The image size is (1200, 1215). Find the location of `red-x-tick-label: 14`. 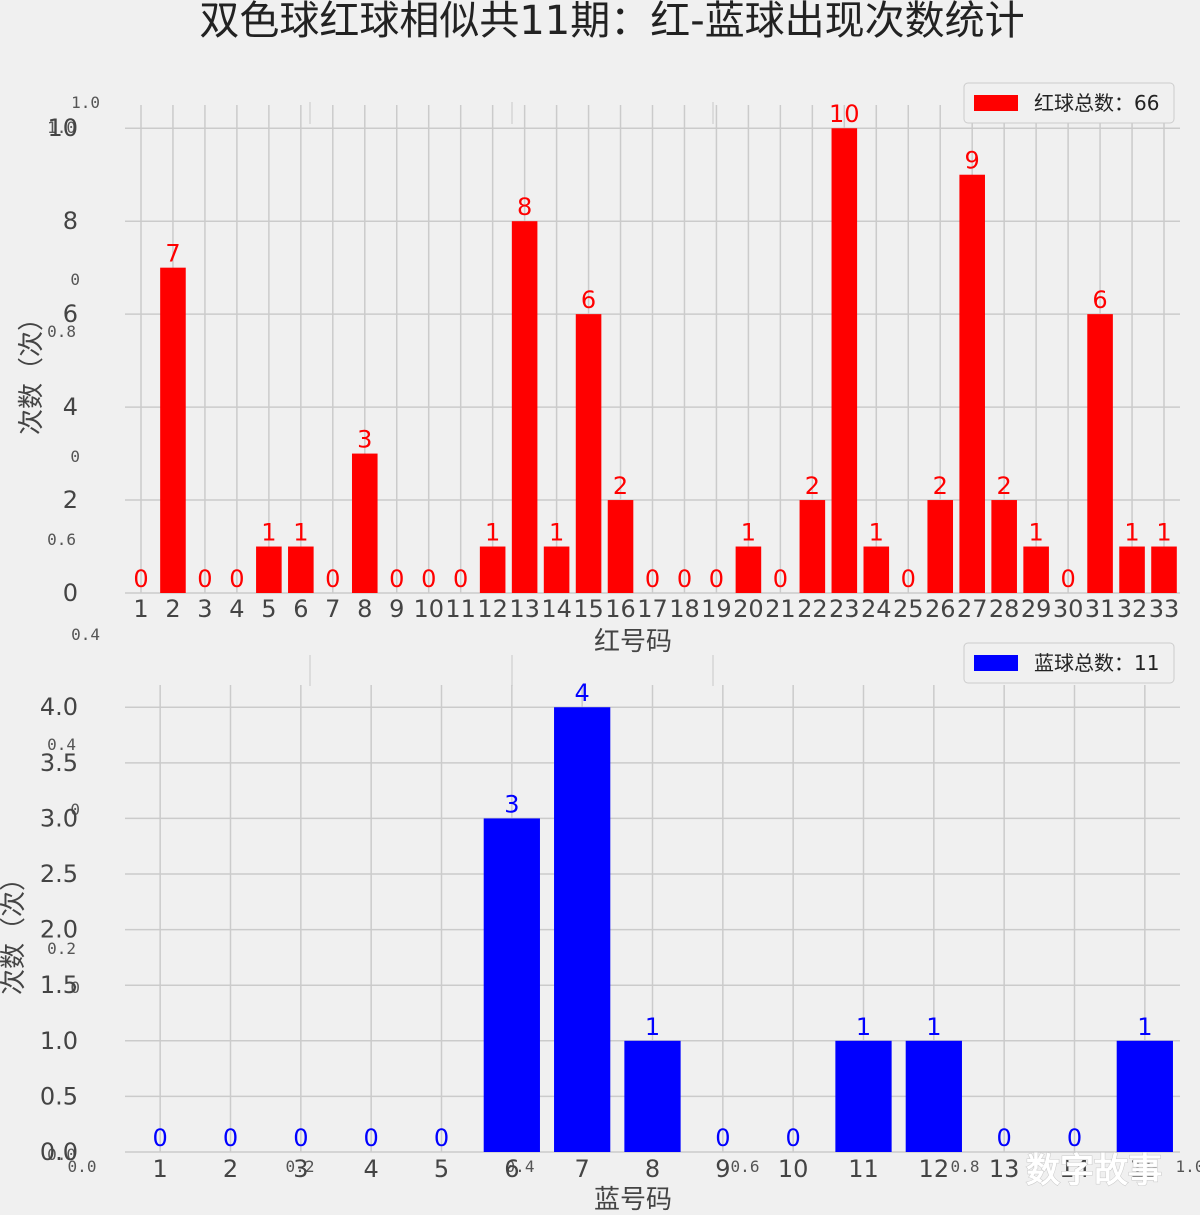

red-x-tick-label: 14 is located at coordinates (556, 609).